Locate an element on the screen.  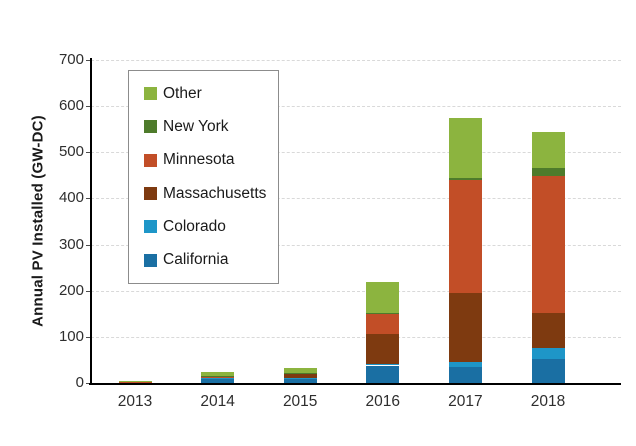
bar-segment-2016-massachusetts is located at coordinates (383, 348).